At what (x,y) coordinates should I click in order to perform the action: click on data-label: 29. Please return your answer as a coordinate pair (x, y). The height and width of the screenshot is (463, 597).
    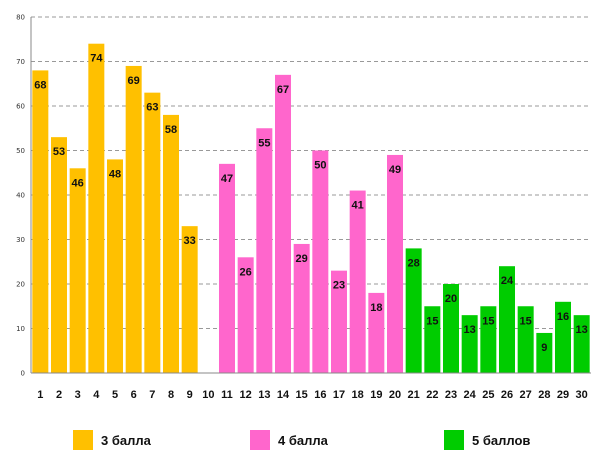
    Looking at the image, I should click on (302, 259).